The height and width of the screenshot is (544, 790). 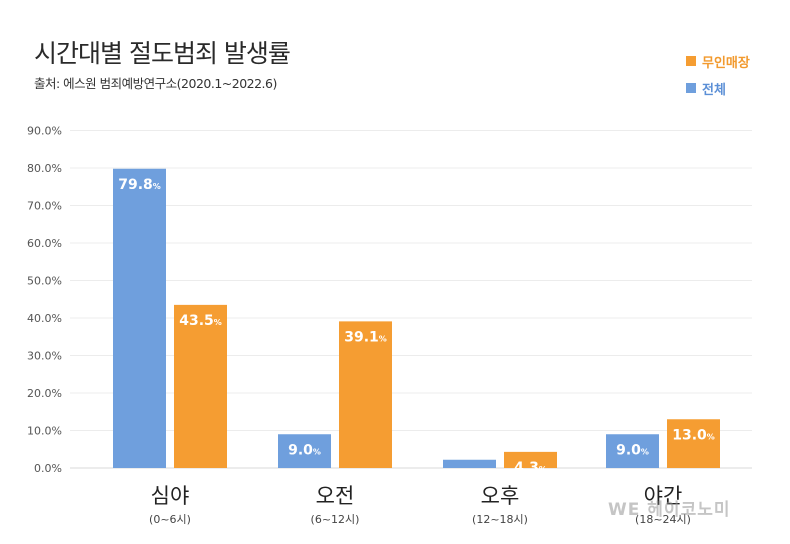 I want to click on bar-value-label: 79.8%, so click(x=139, y=185).